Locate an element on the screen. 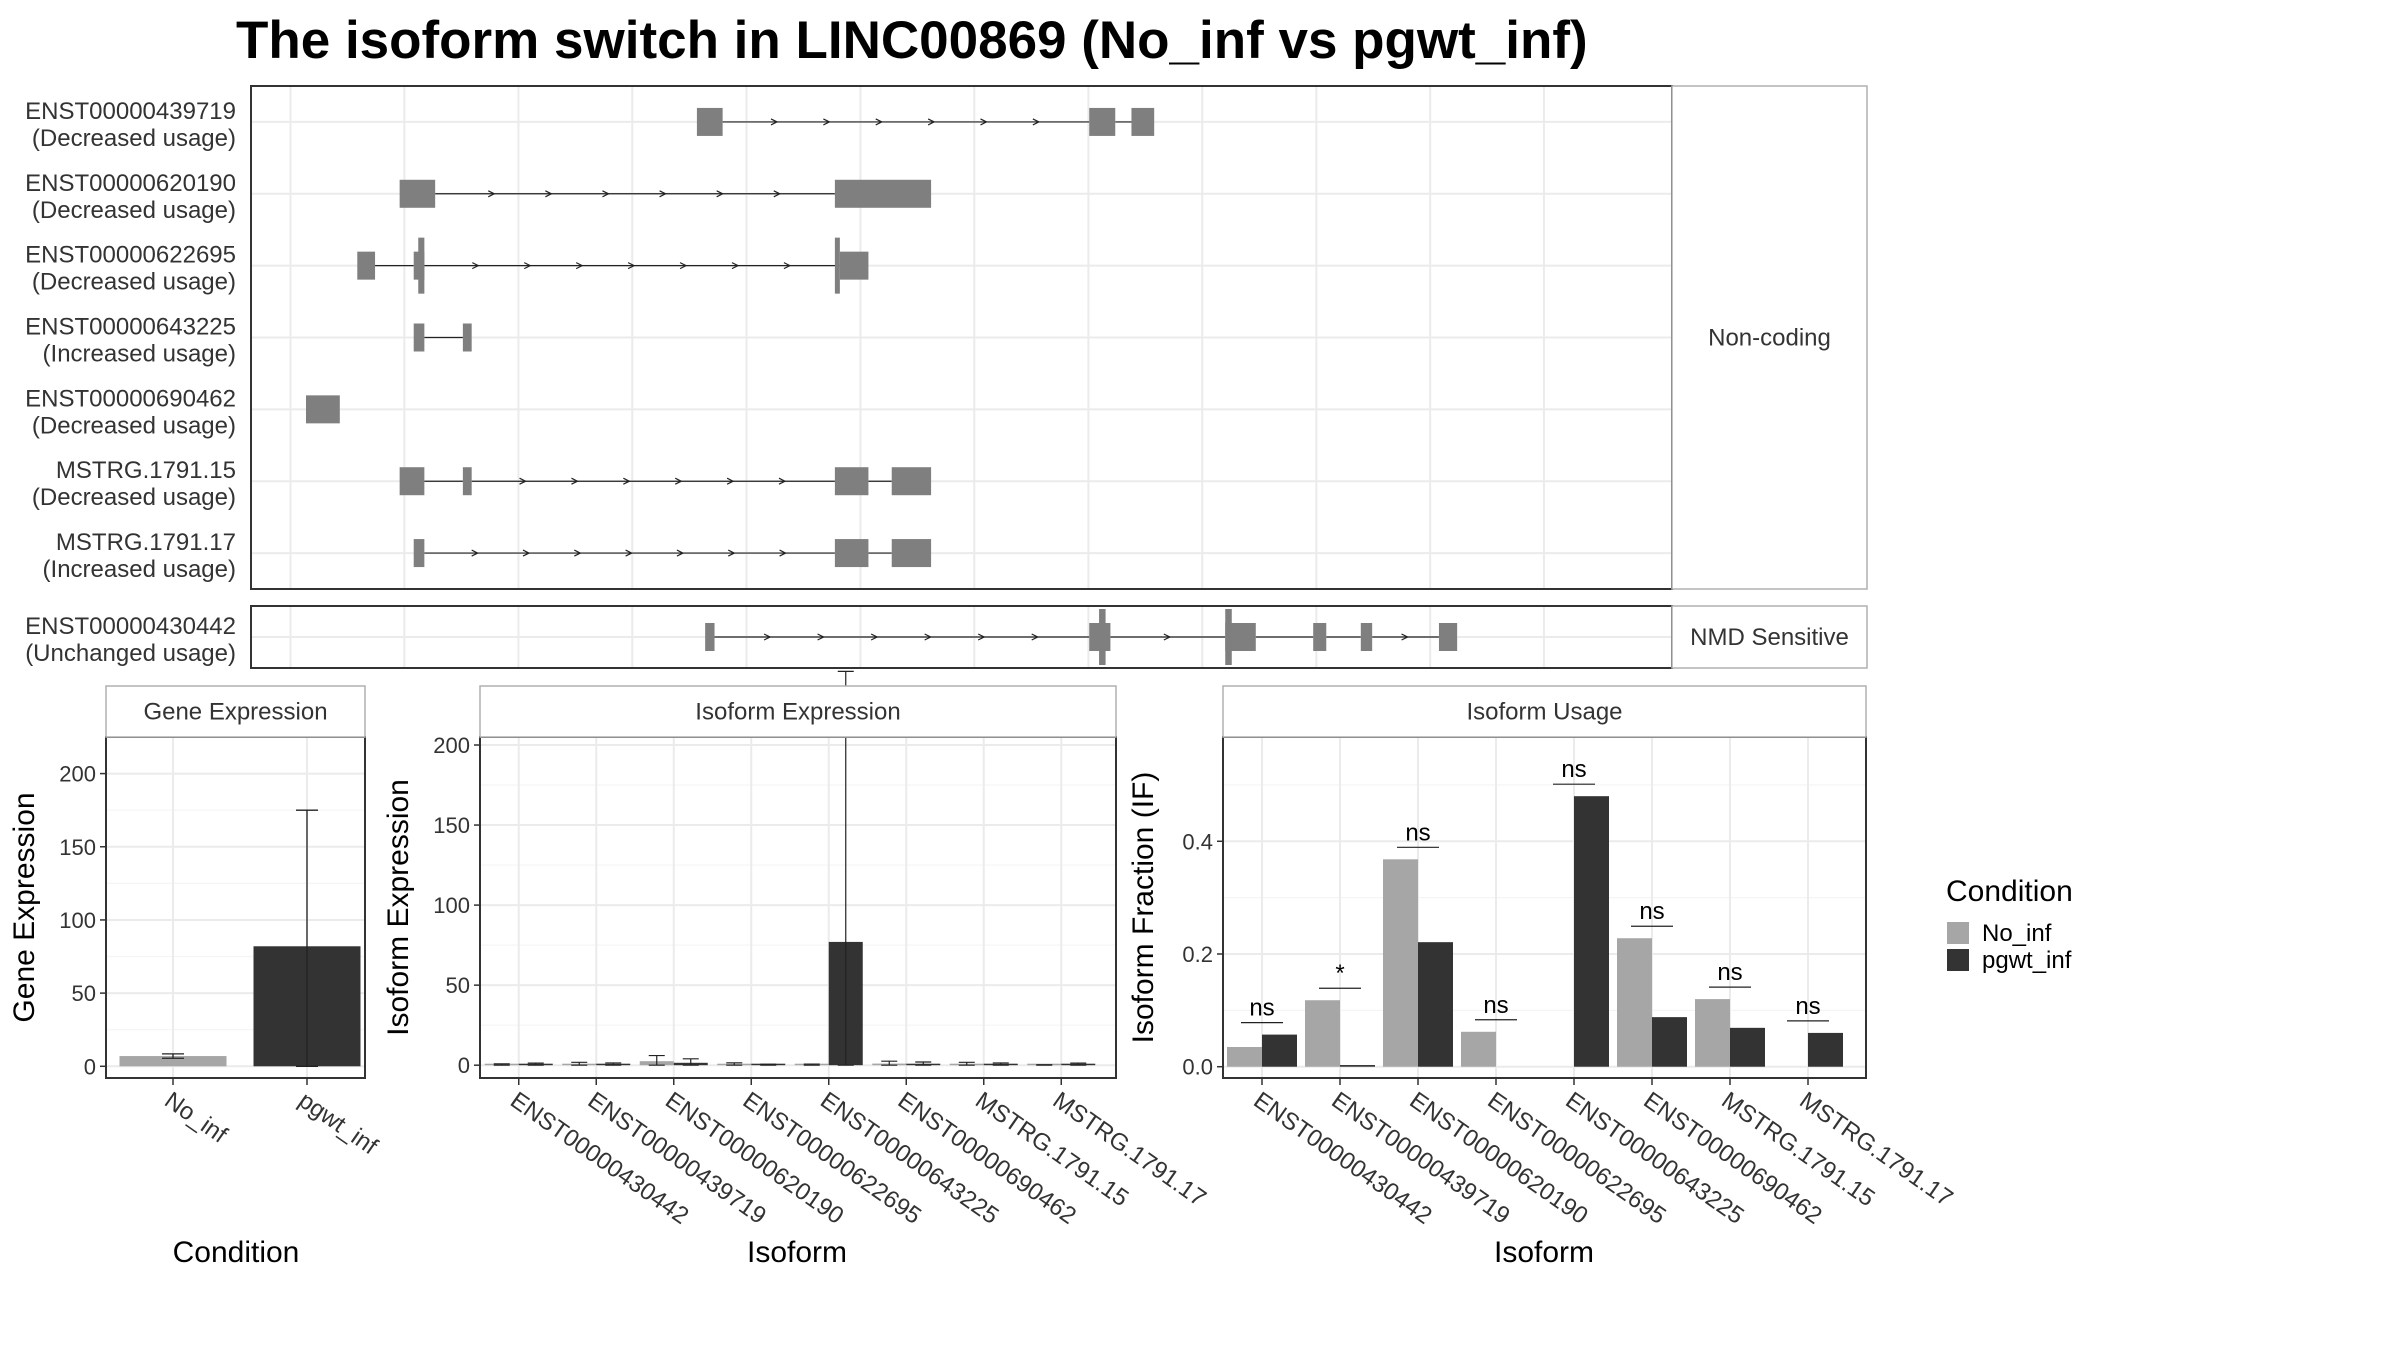  bar-No_inf-MSTRG.1791.15 is located at coordinates (1712, 1033).